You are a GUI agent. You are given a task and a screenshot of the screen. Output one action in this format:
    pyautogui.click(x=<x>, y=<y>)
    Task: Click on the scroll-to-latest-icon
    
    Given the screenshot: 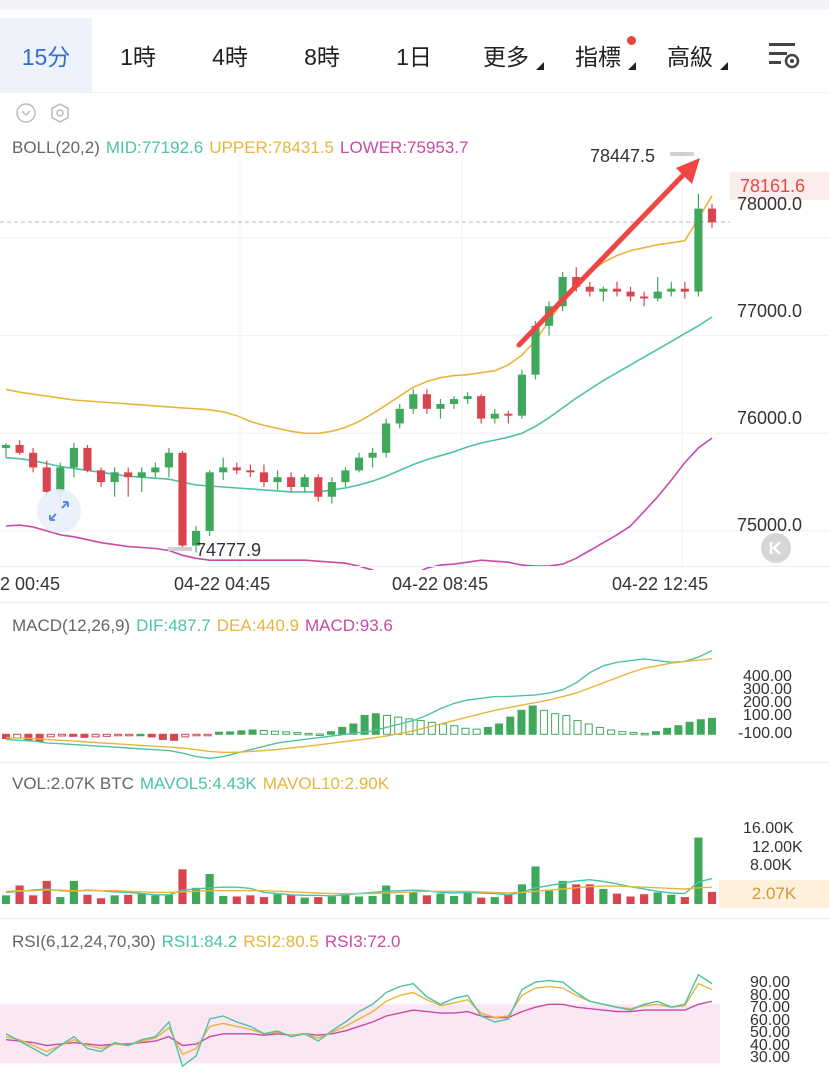 What is the action you would take?
    pyautogui.click(x=776, y=548)
    